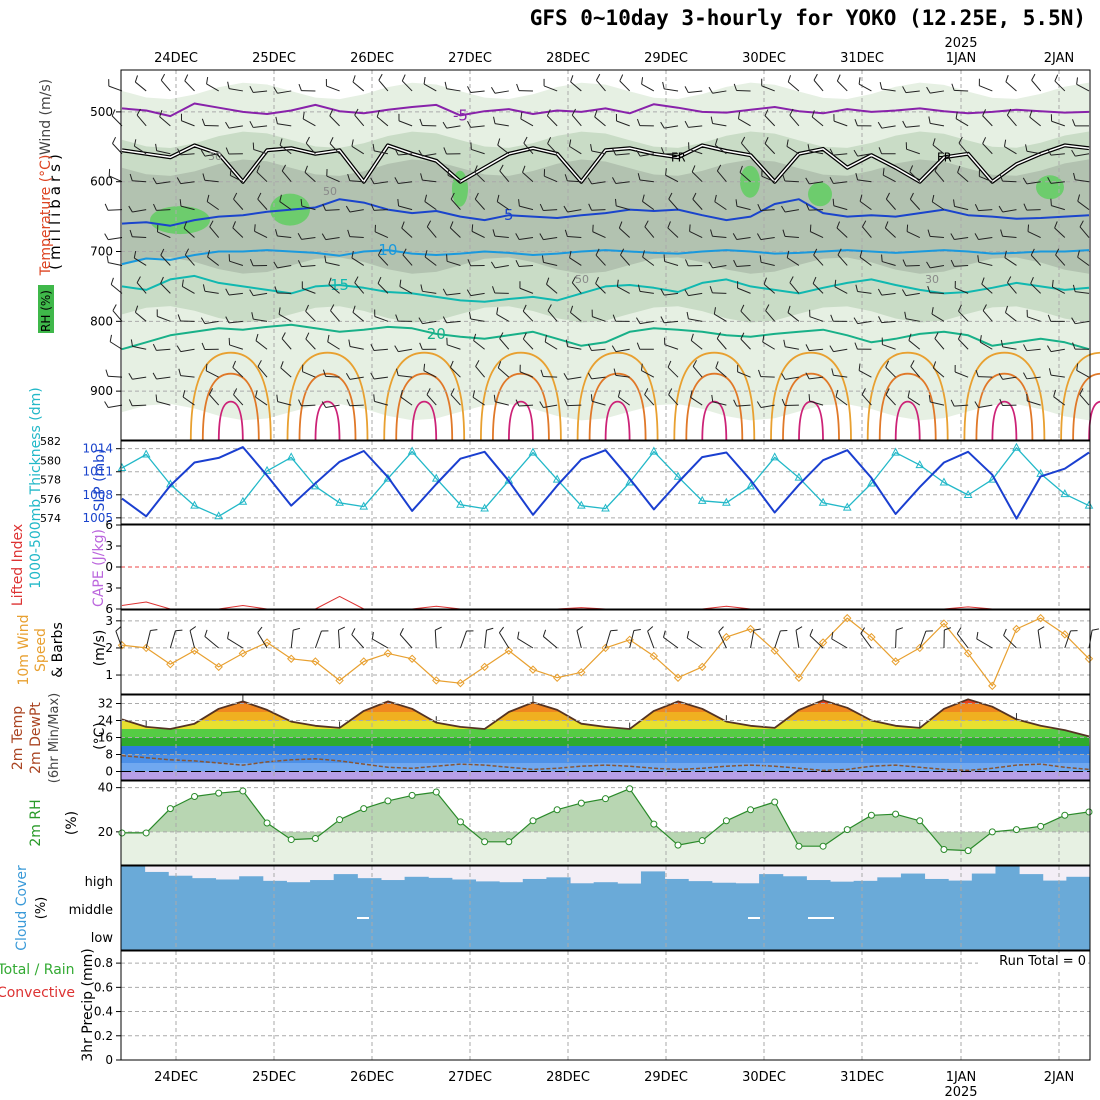 Image resolution: width=1100 pixels, height=1100 pixels. Describe the element at coordinates (764, 1077) in the screenshot. I see `bottom-date-label-6: 30DEC` at that location.